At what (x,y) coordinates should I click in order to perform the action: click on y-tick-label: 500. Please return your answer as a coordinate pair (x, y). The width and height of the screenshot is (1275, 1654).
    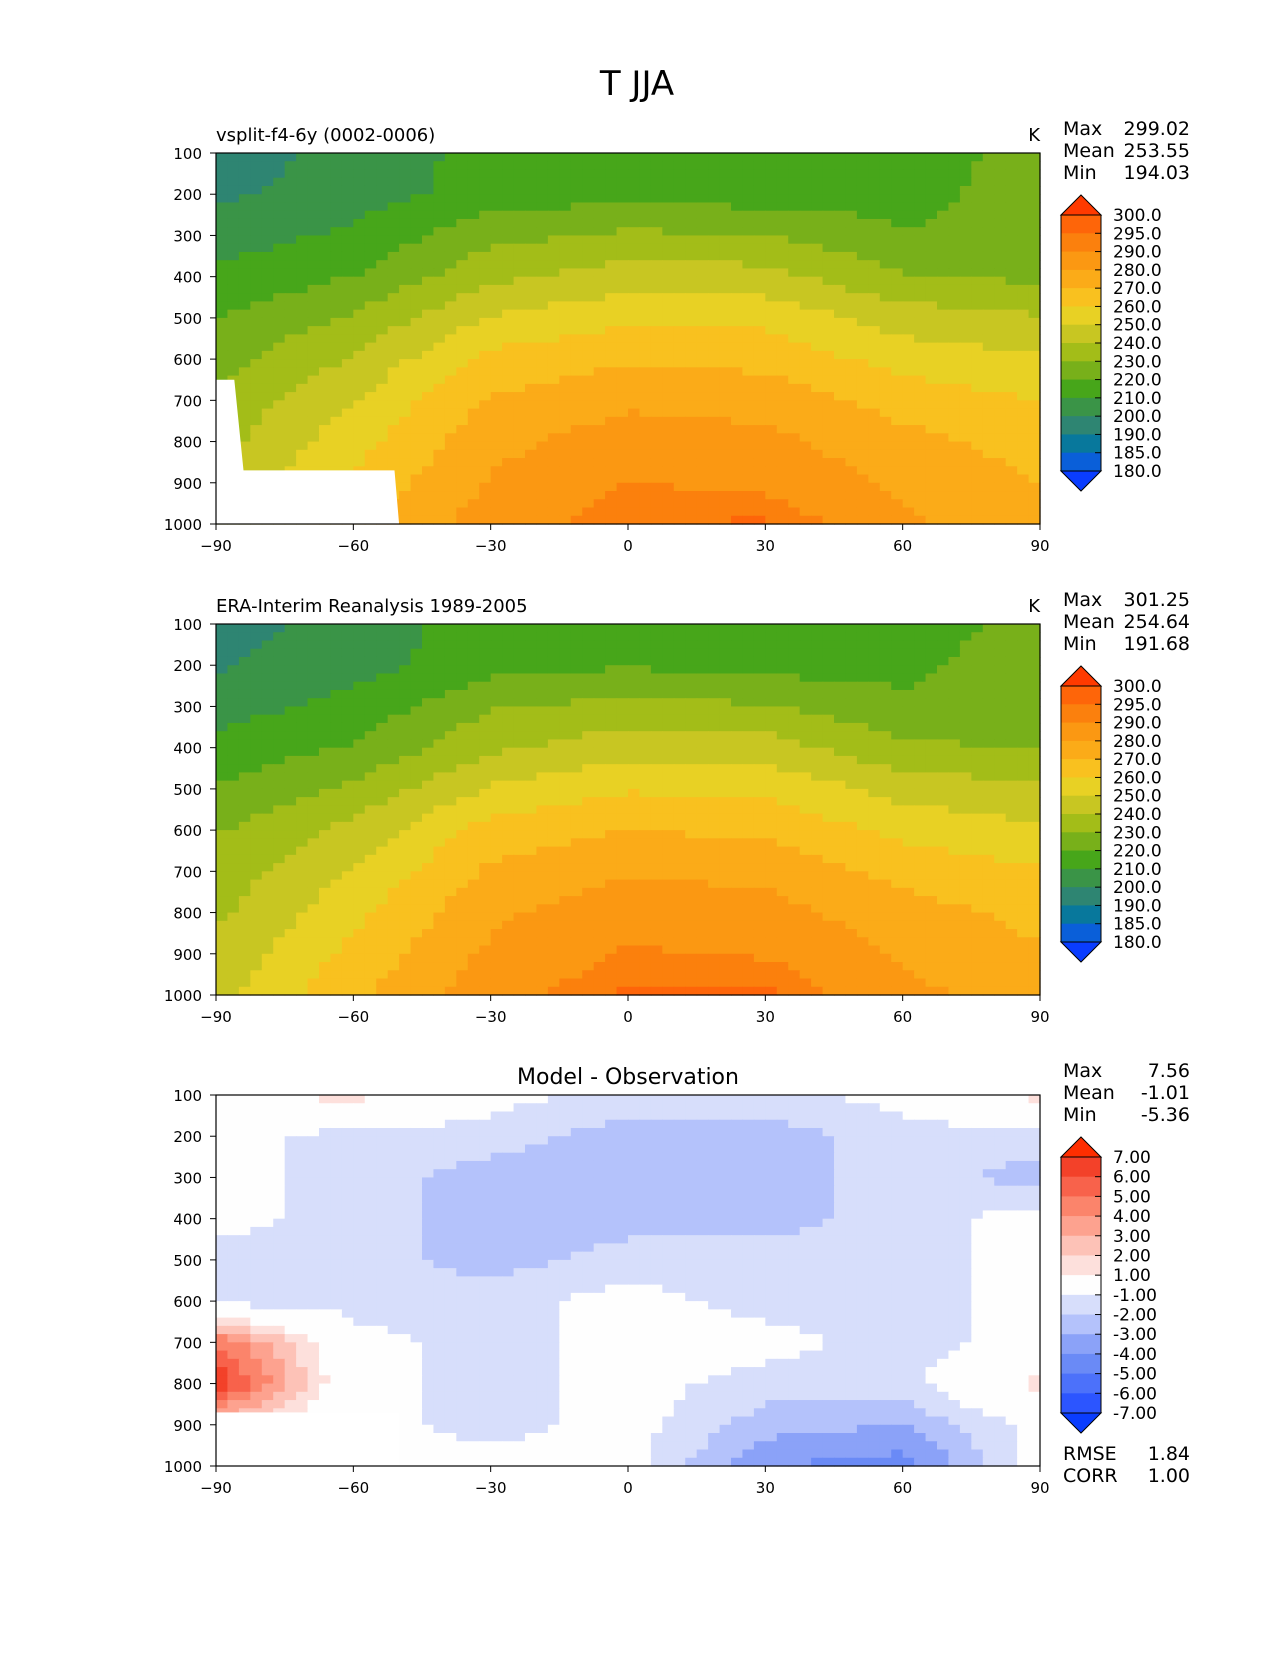
    Looking at the image, I should click on (187, 319).